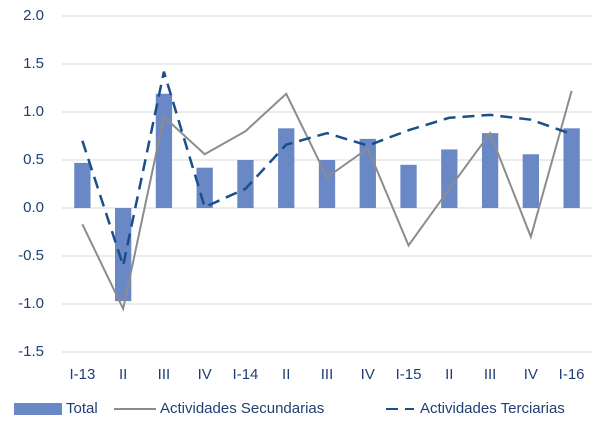 Image resolution: width=605 pixels, height=427 pixels. I want to click on y-tick-label: 0.5, so click(33, 159).